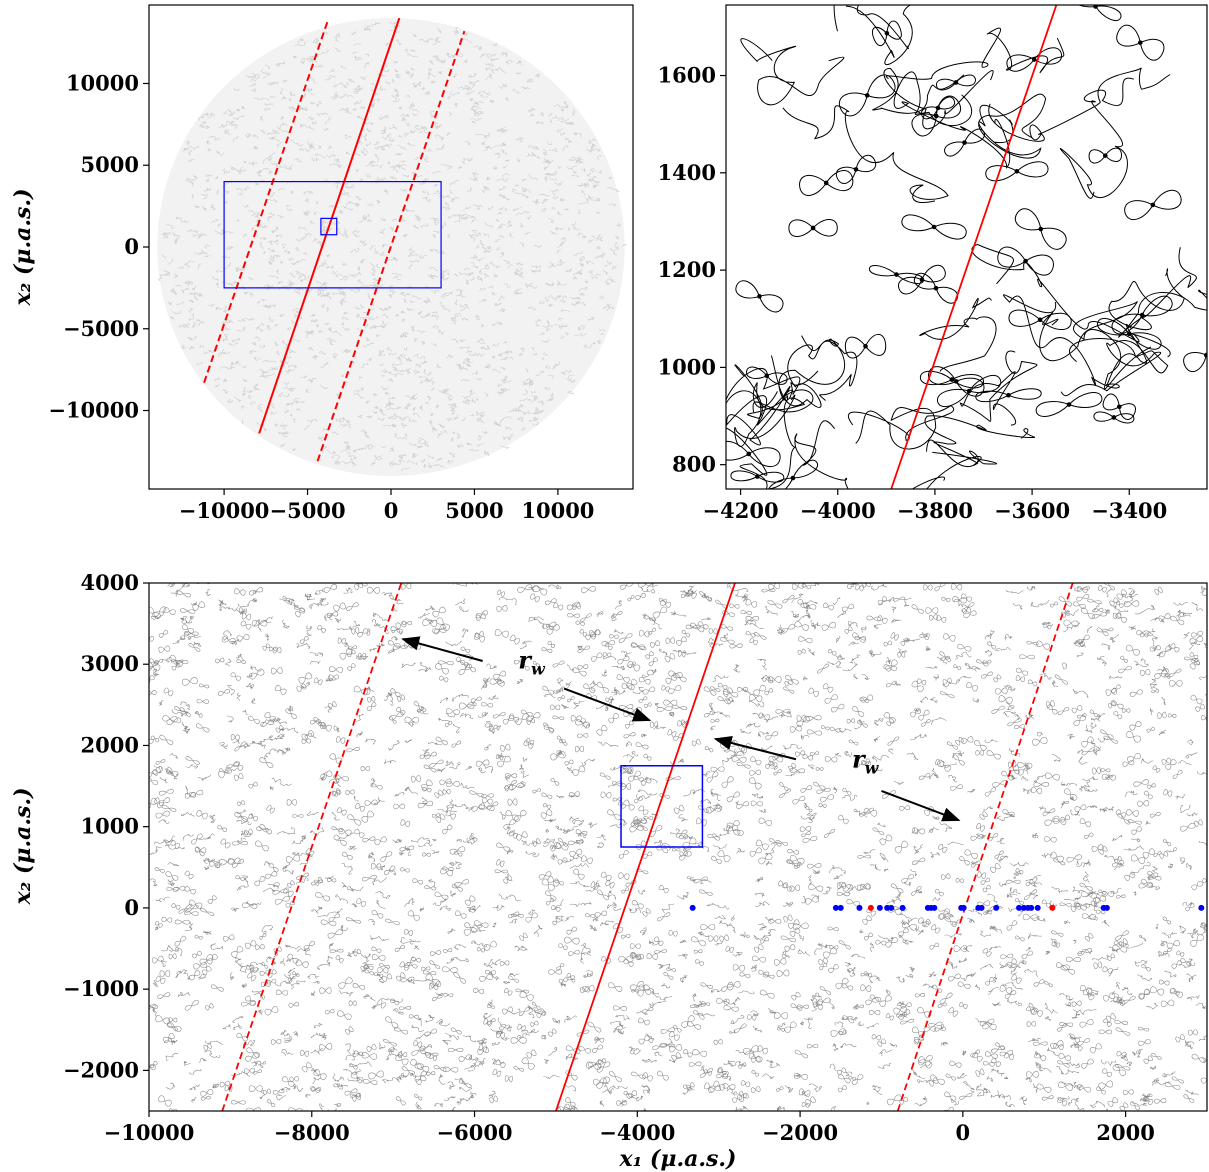  I want to click on B-x-tick-label-0: −4200, so click(741, 510).